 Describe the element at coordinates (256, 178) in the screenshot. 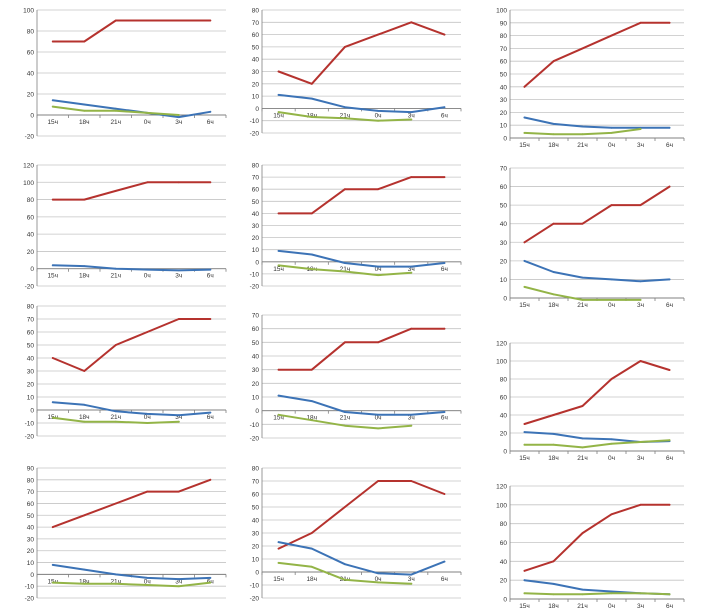

I see `y-tick-label: 70` at that location.